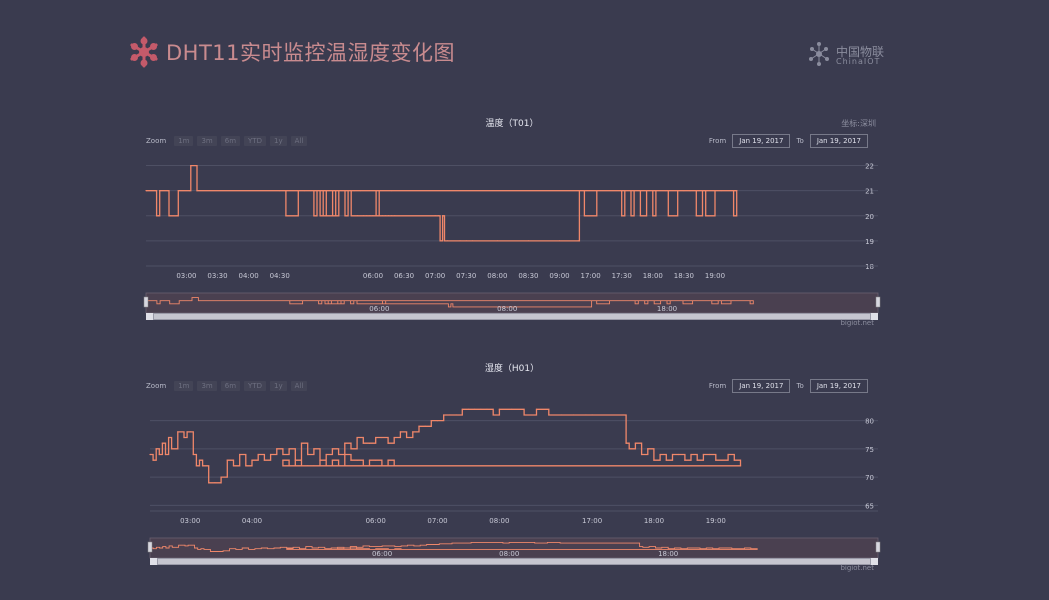 This screenshot has width=1049, height=600. I want to click on scrollbar-thumb, so click(512, 316).